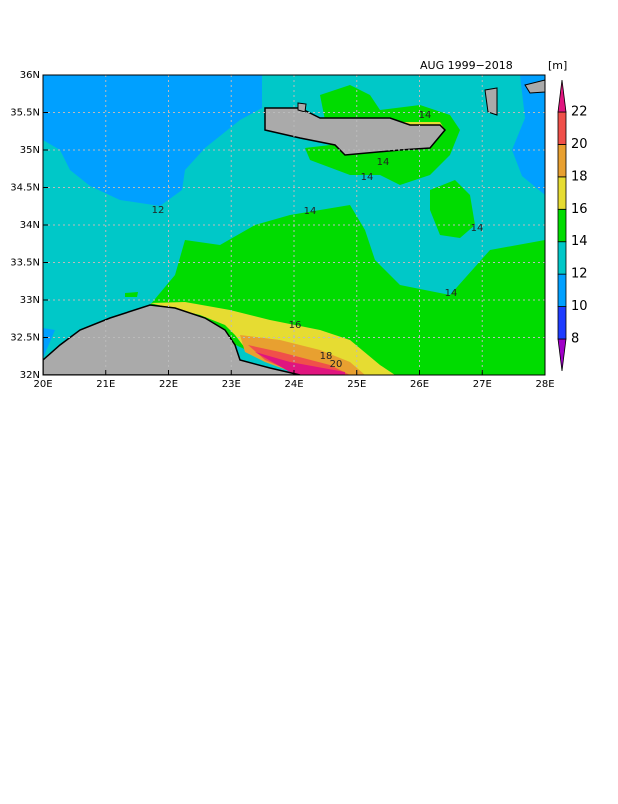  Describe the element at coordinates (231, 384) in the screenshot. I see `x-tick-label: 23E` at that location.